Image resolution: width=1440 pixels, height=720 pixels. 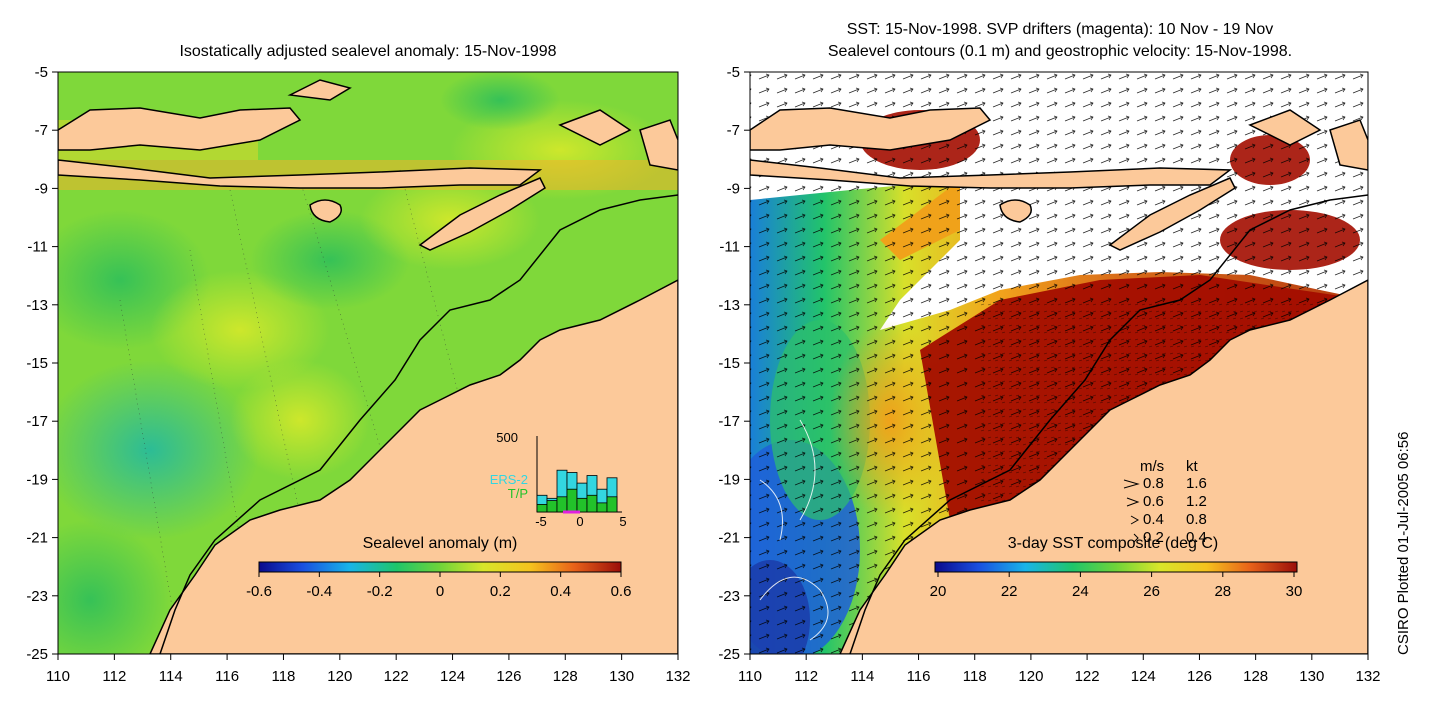 I want to click on velocity-key: m/s kt 0.8 1.60.6 1.20.4 0.80.2 0.4, so click(x=1165, y=502).